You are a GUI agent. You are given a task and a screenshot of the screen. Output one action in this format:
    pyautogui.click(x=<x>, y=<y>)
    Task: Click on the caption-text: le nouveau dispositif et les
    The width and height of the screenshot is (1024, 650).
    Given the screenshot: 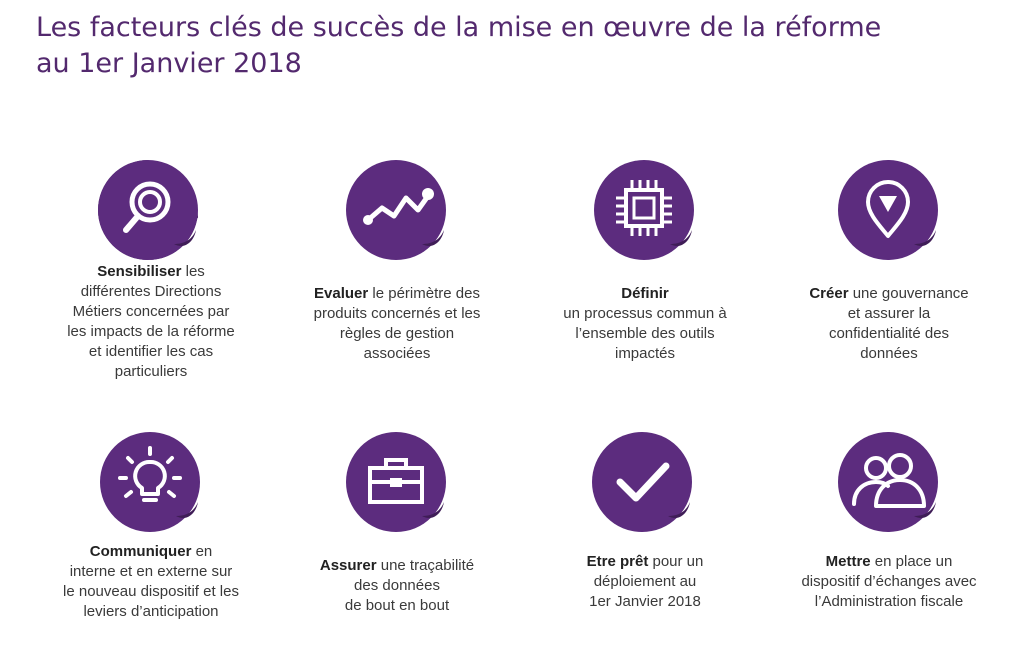 What is the action you would take?
    pyautogui.click(x=151, y=591)
    